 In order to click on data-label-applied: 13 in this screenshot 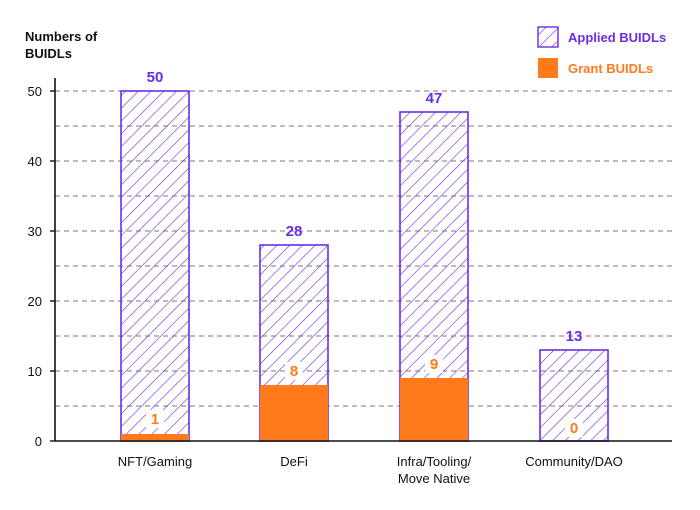, I will do `click(574, 336)`.